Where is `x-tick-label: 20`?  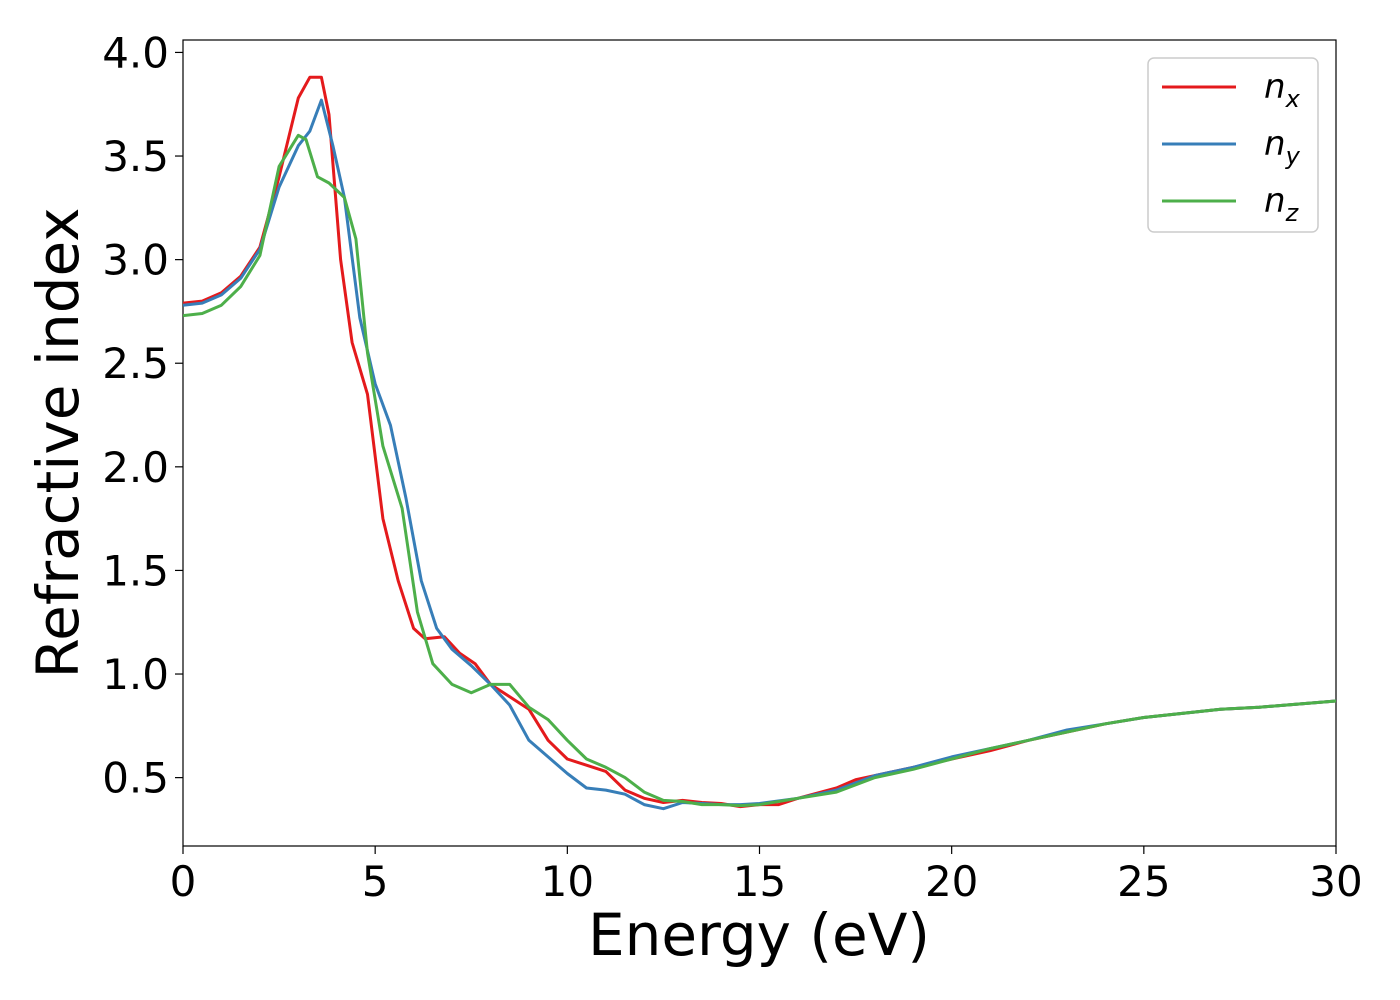 x-tick-label: 20 is located at coordinates (951, 881).